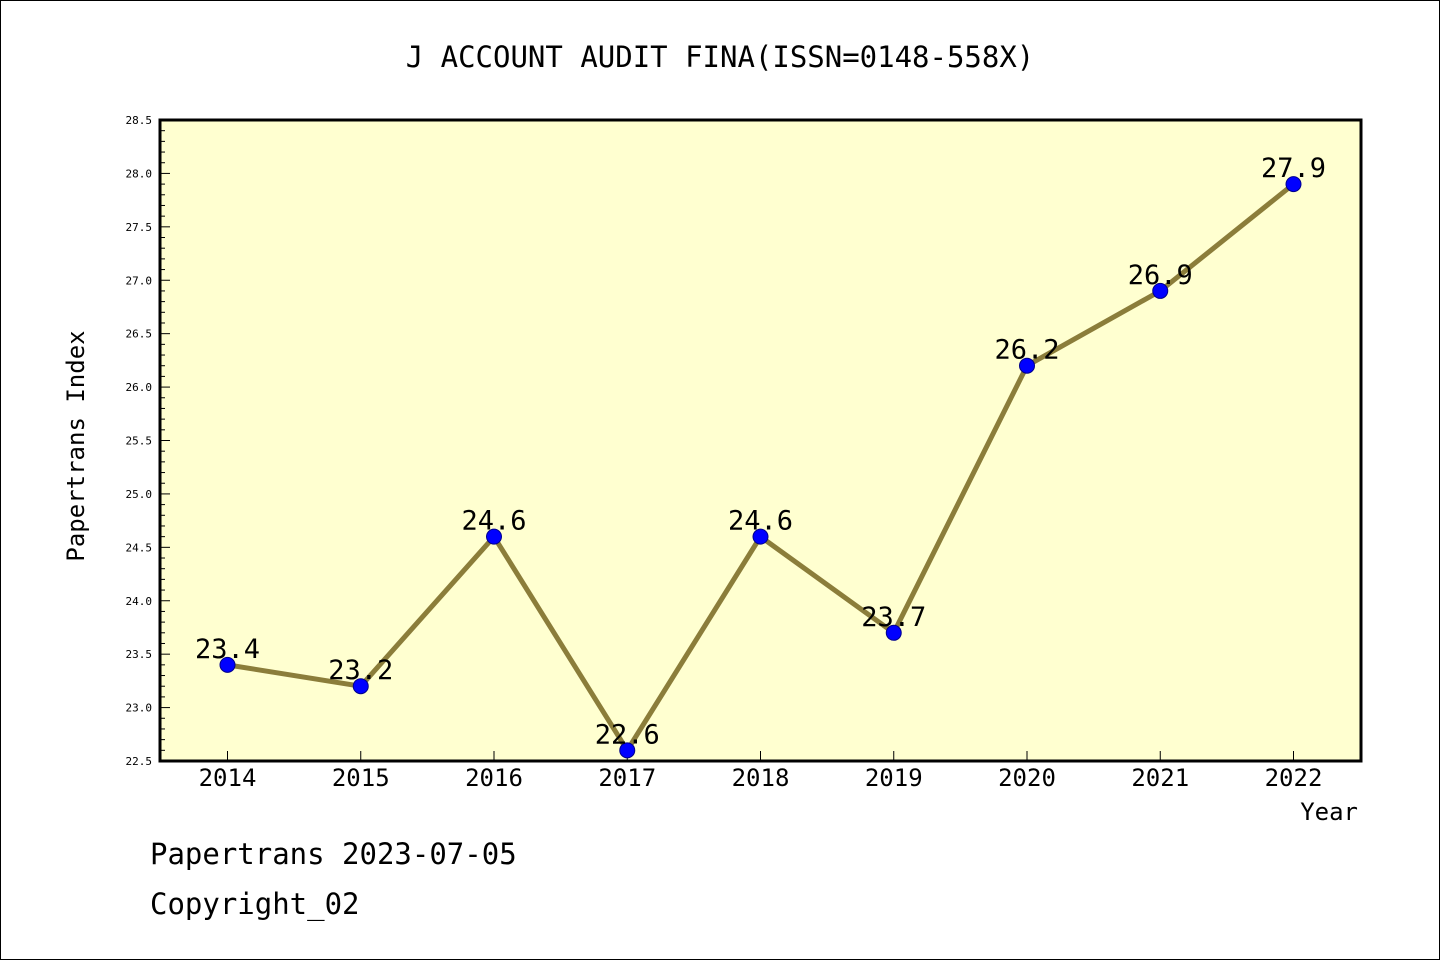 This screenshot has width=1440, height=960. Describe the element at coordinates (228, 778) in the screenshot. I see `x-tick-label: 2014` at that location.